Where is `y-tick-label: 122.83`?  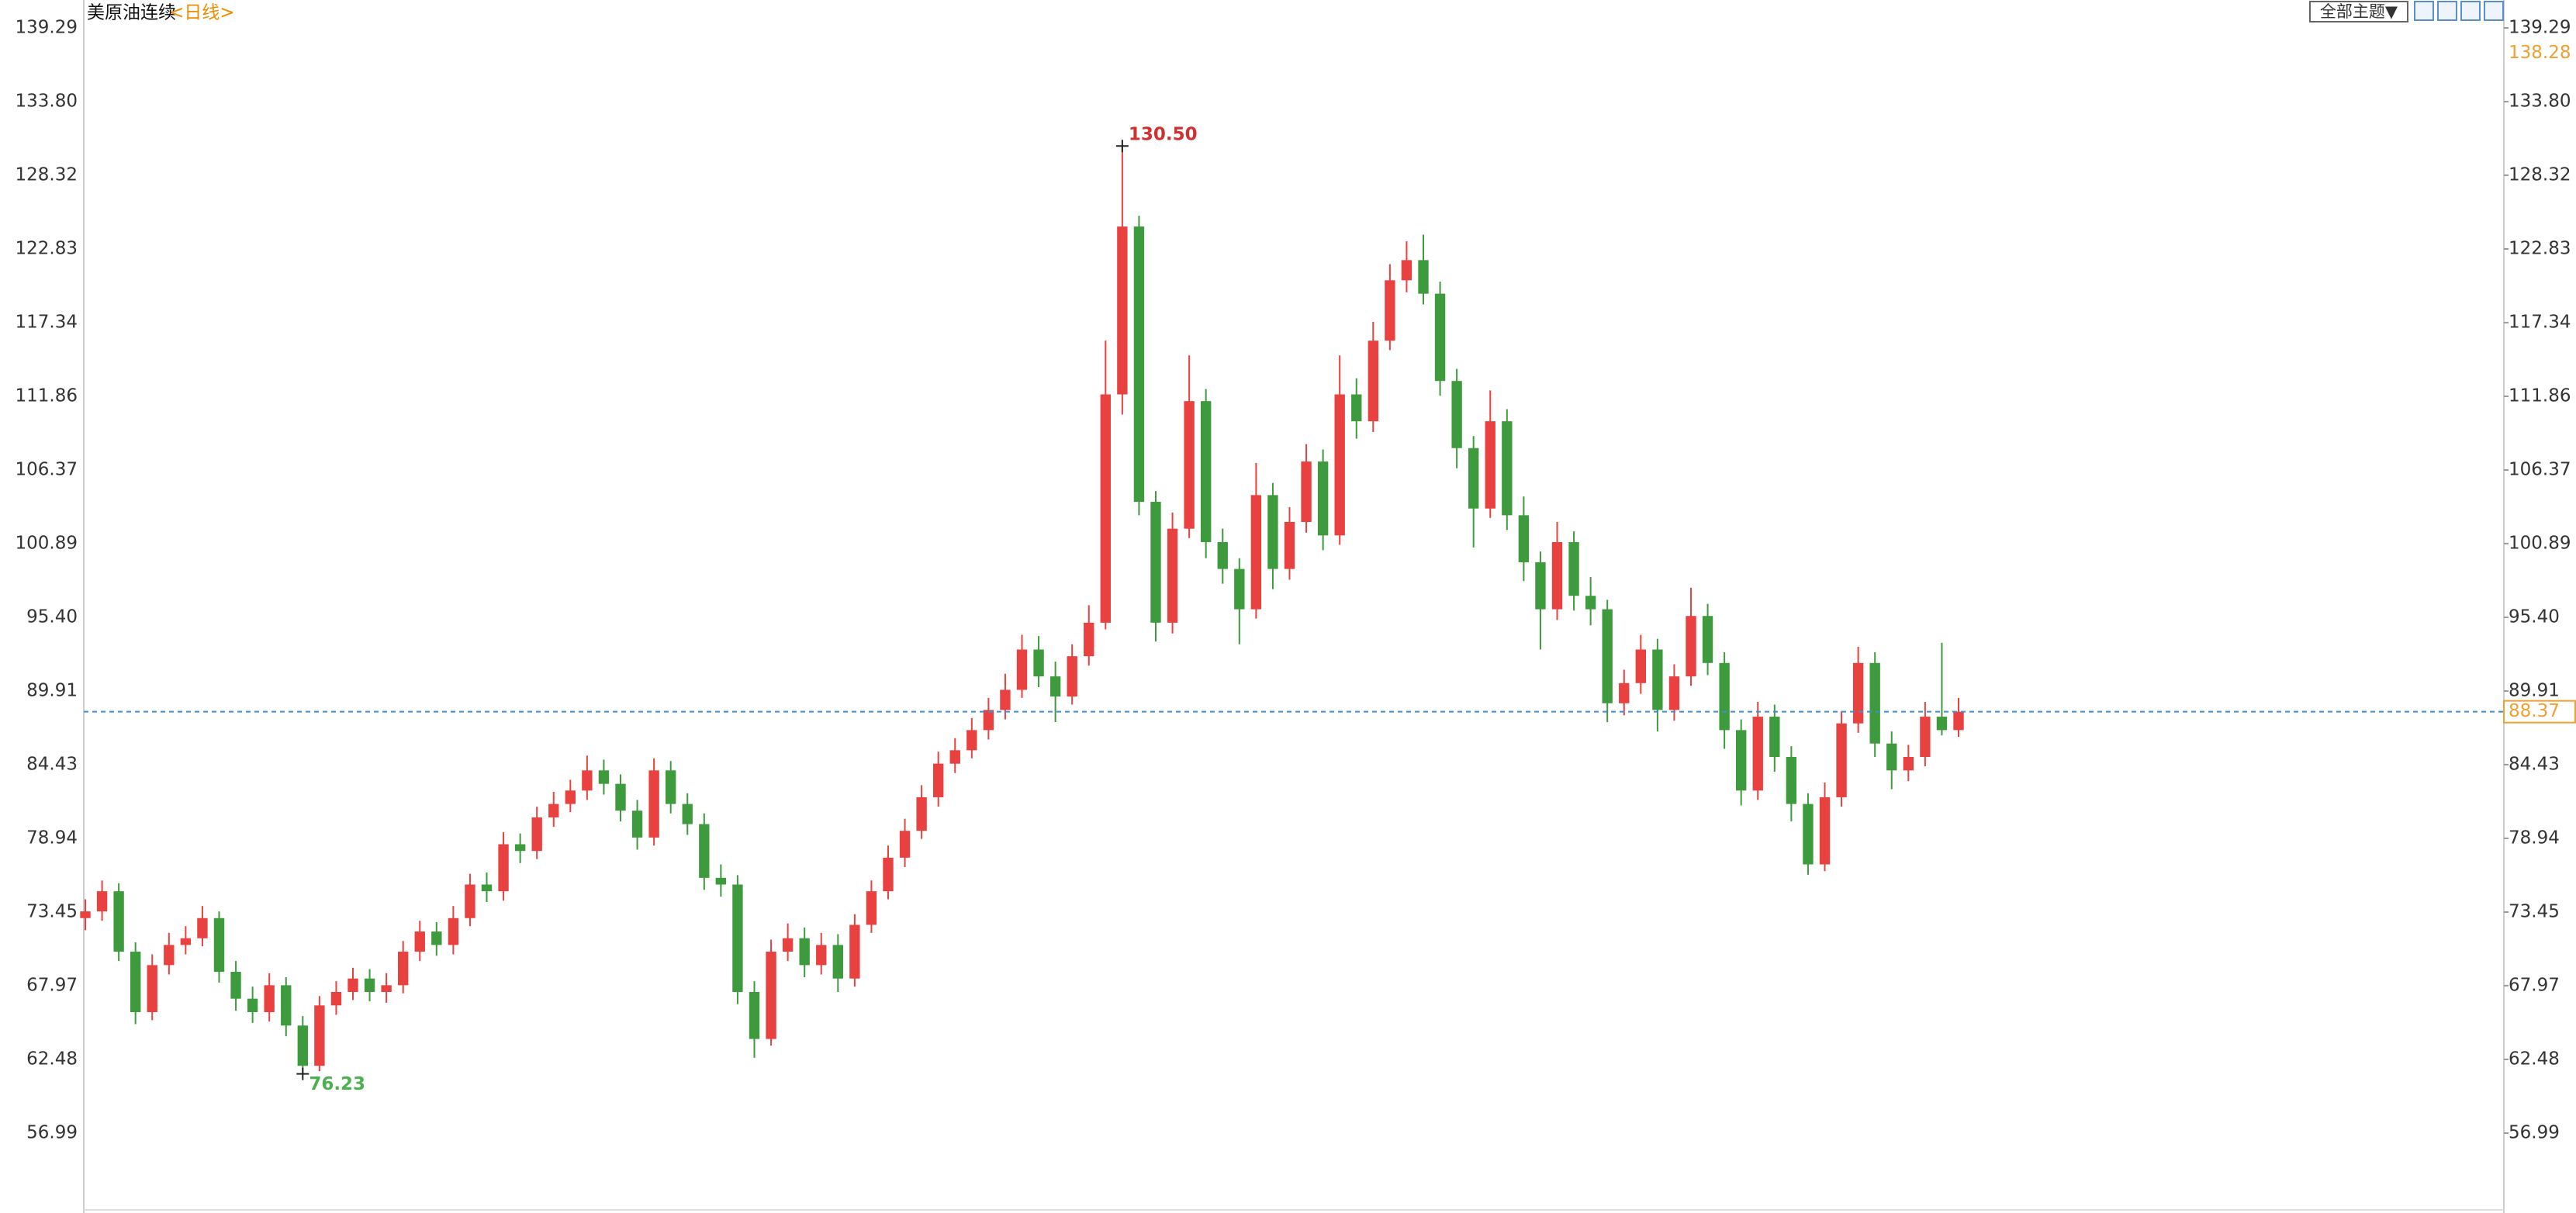
y-tick-label: 122.83 is located at coordinates (47, 249).